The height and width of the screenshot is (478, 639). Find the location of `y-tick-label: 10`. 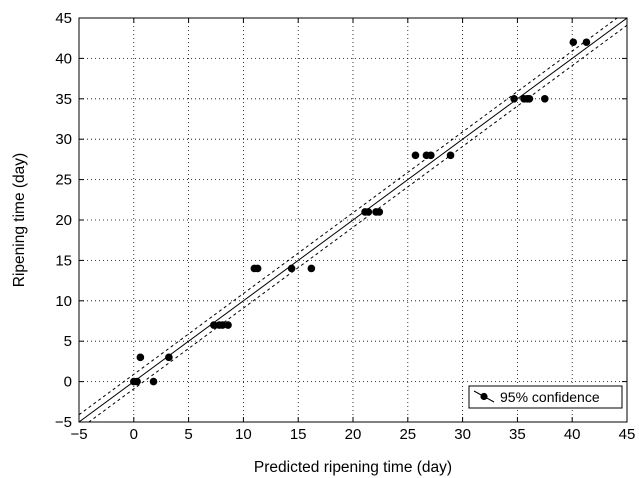

y-tick-label: 10 is located at coordinates (63, 301).